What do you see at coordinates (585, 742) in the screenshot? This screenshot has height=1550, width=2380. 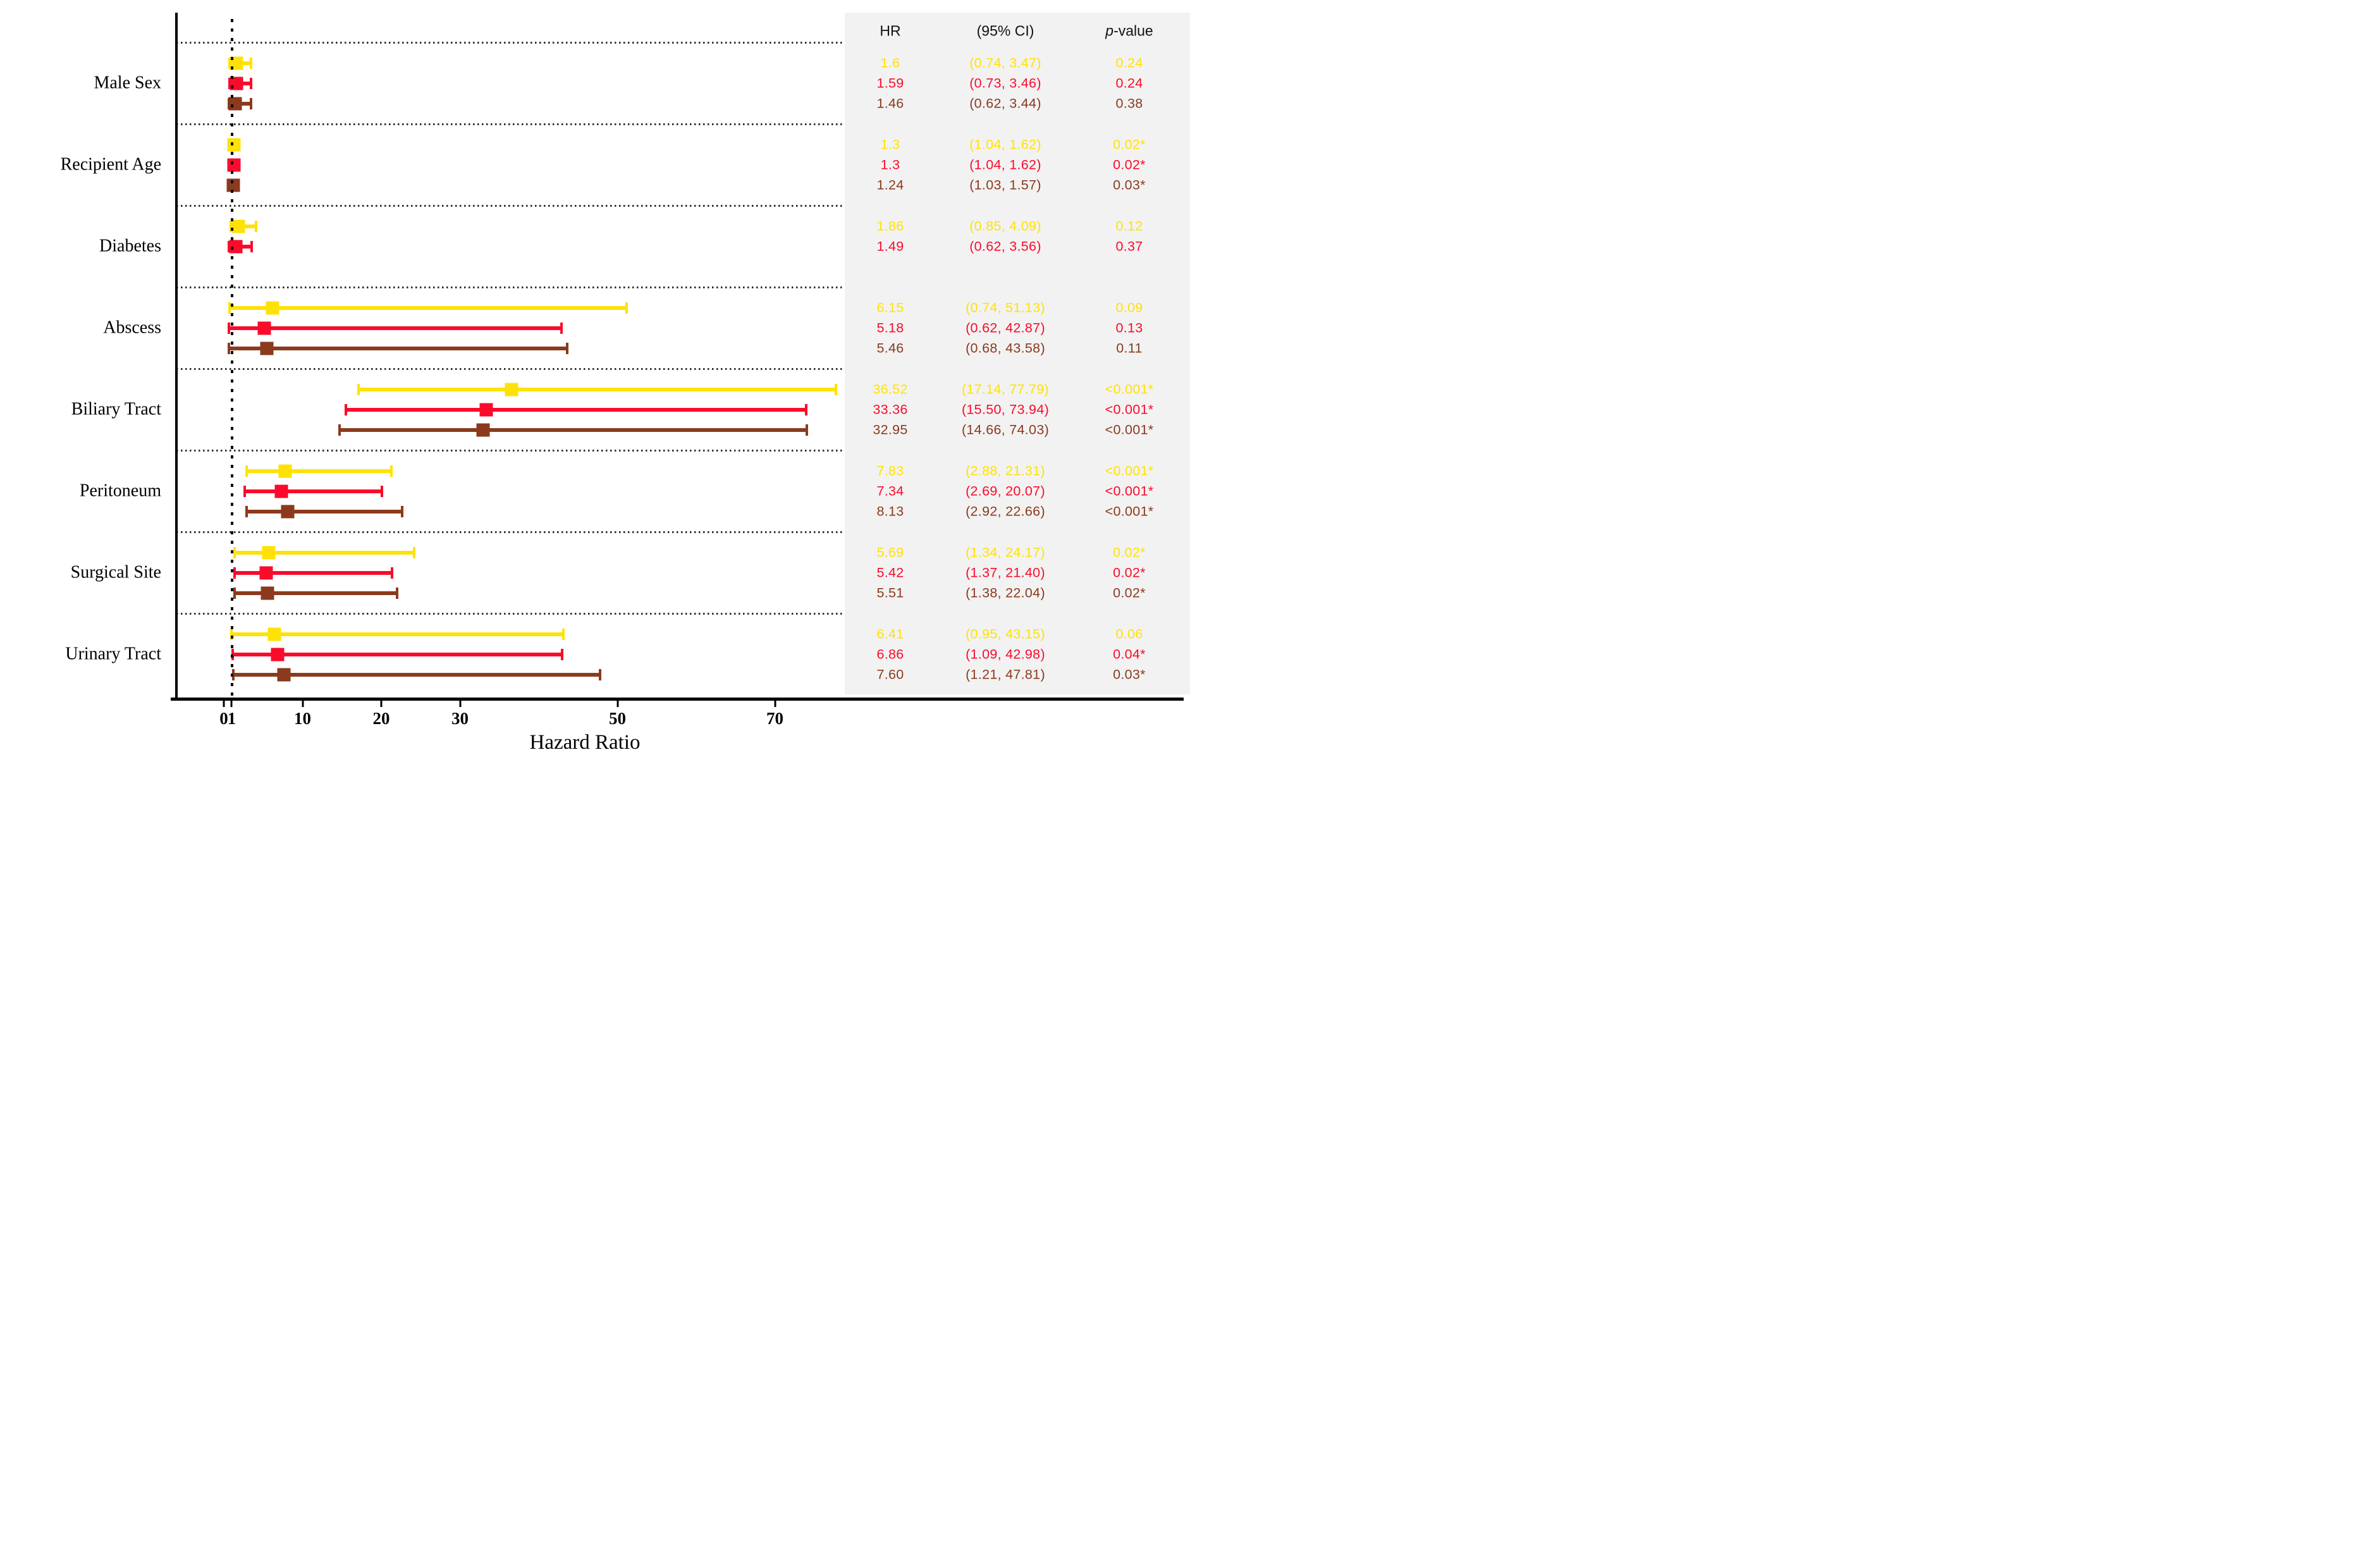 I see `x-axis-title: Hazard Ratio` at bounding box center [585, 742].